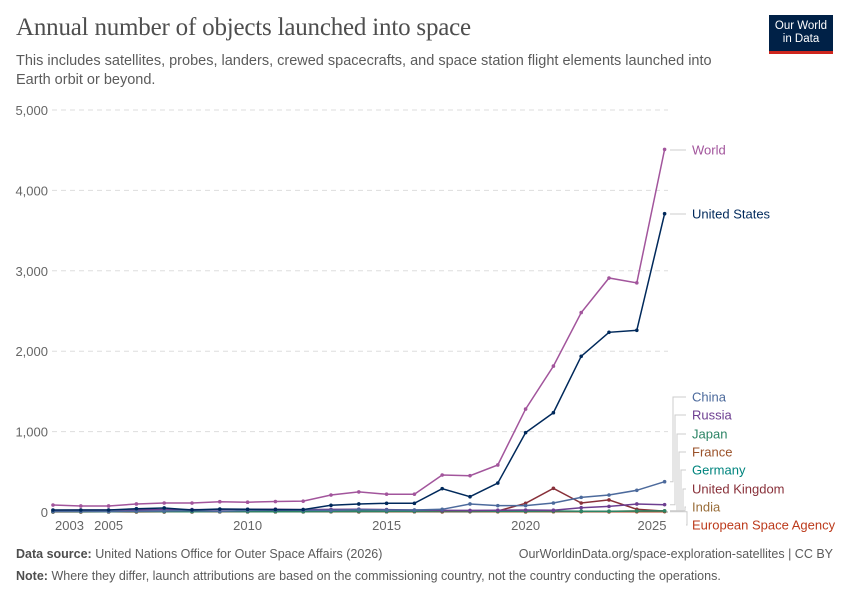  Describe the element at coordinates (31, 190) in the screenshot. I see `y-tick-label: 4,000` at that location.